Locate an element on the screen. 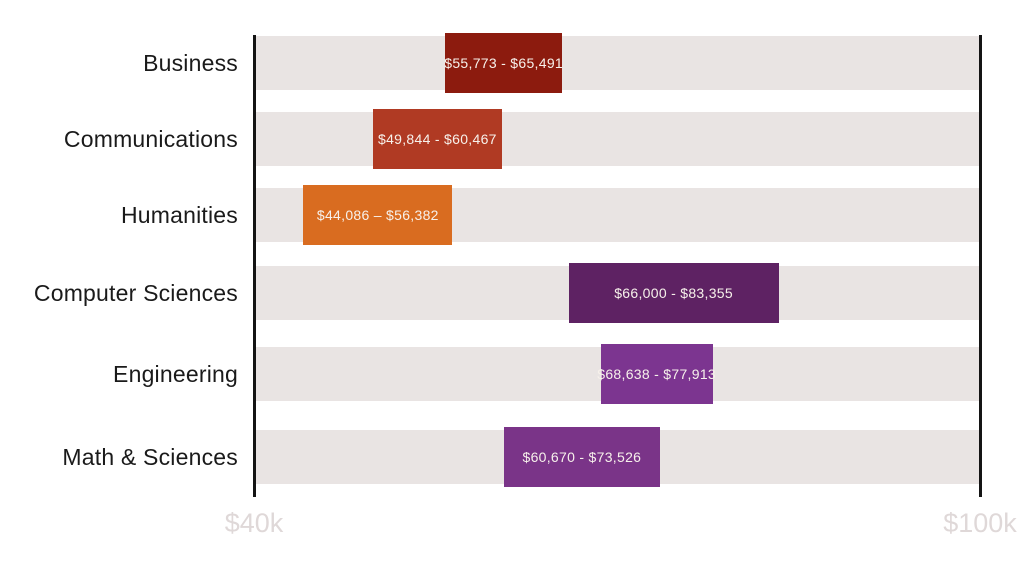 The image size is (1024, 576). category-label: Communications is located at coordinates (150, 138).